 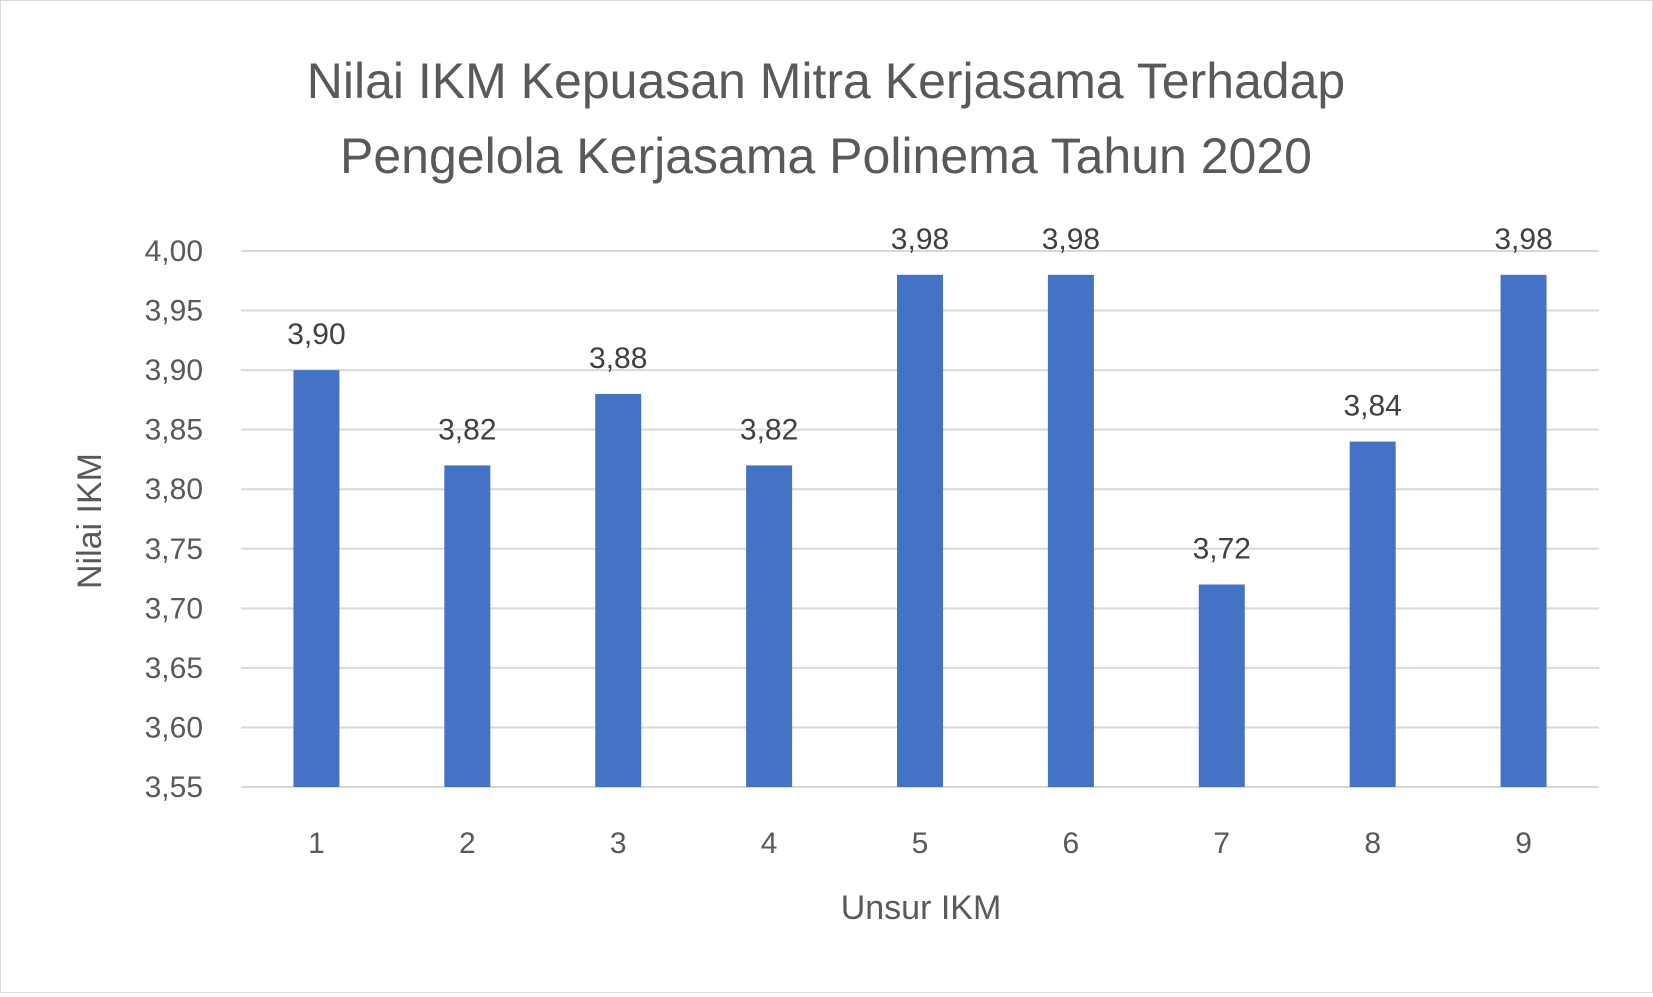 I want to click on y-axis-title: Nilai IKM, so click(x=90, y=521).